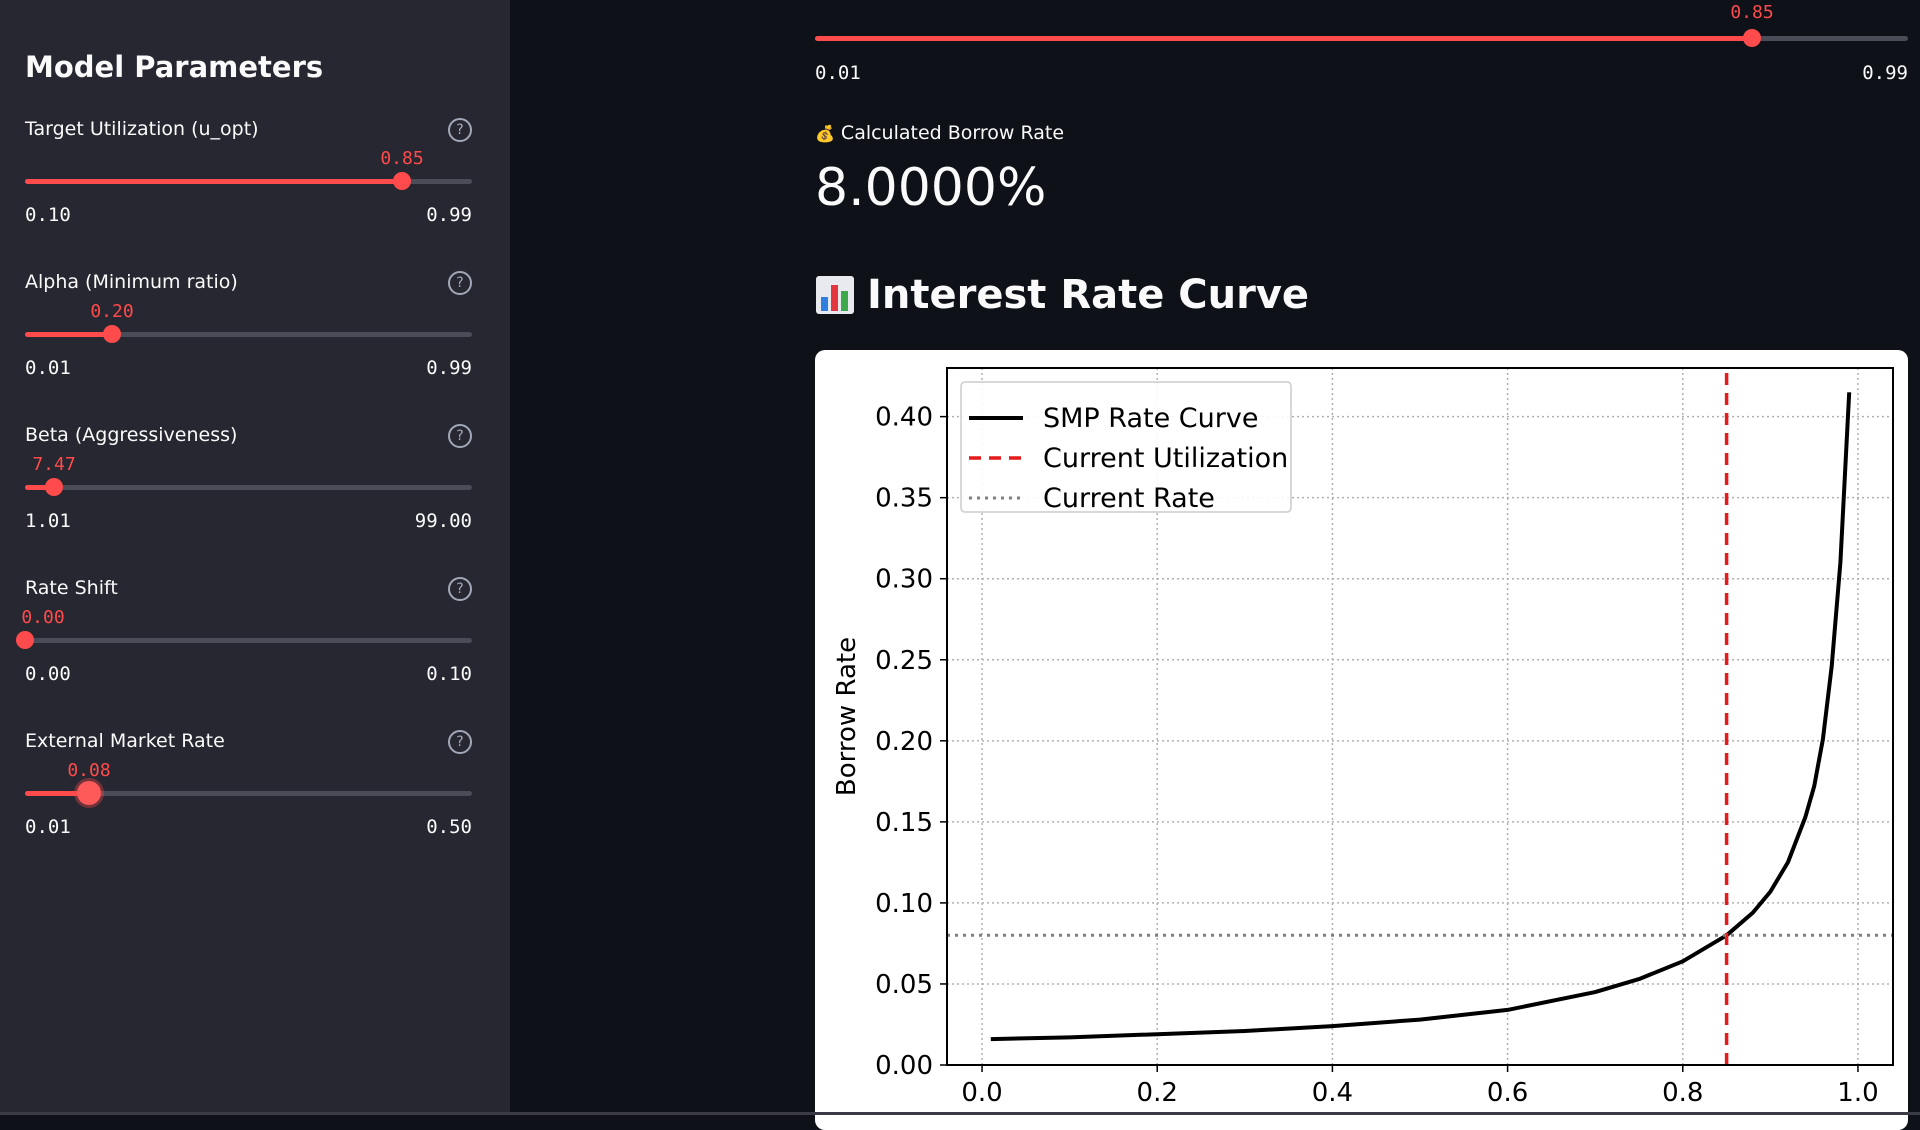  I want to click on x-tick-label: 0.8, so click(1682, 1093).